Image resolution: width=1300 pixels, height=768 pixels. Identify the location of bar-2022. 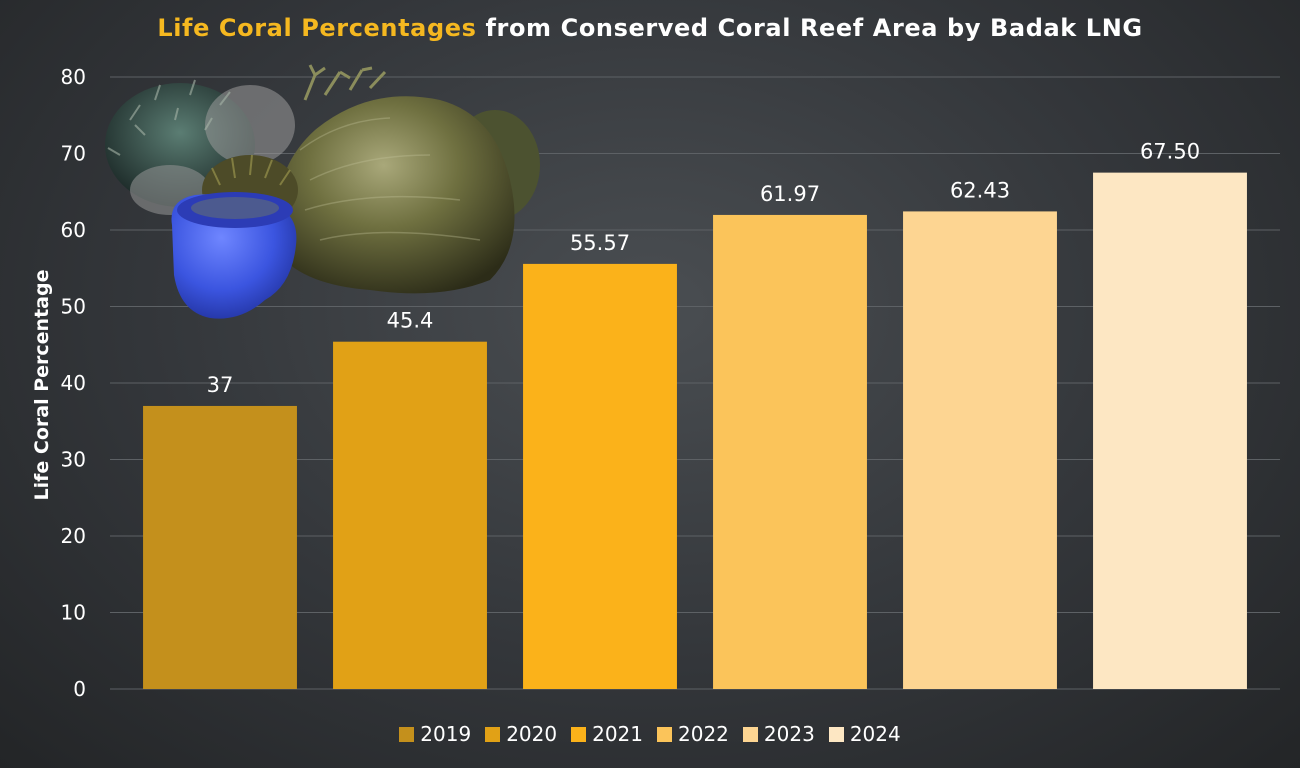
(790, 451).